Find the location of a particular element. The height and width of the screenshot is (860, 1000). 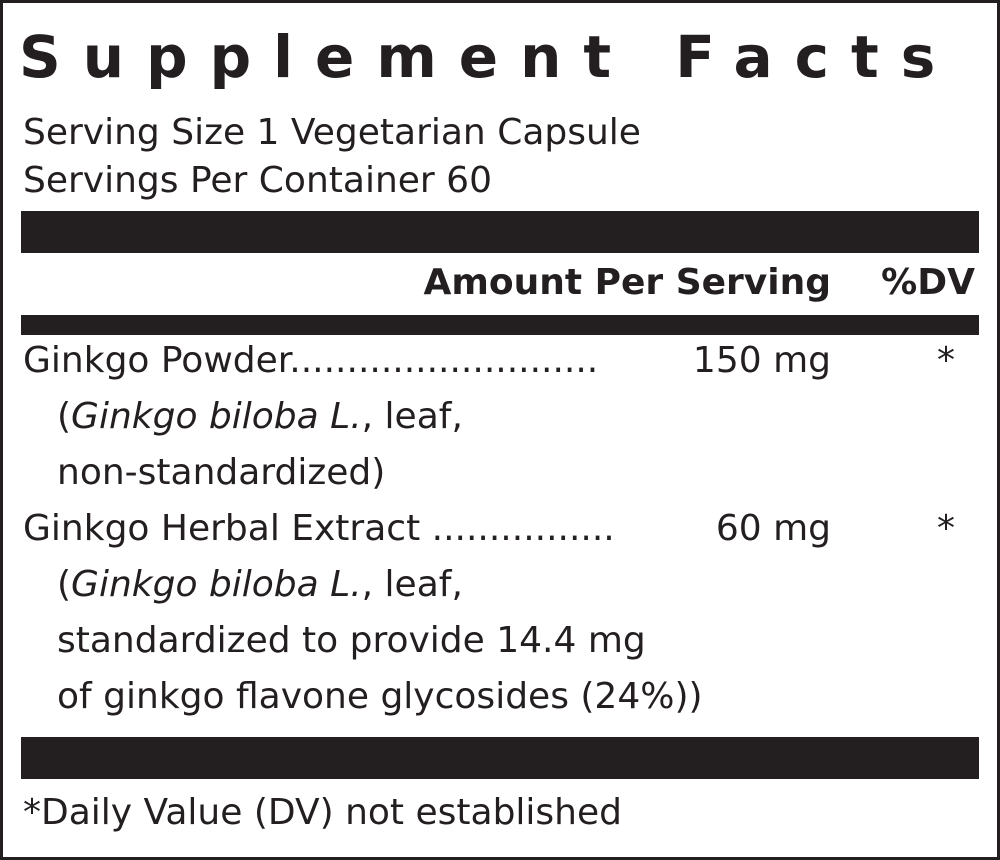

ingredient-amount: 60 mg is located at coordinates (773, 528).